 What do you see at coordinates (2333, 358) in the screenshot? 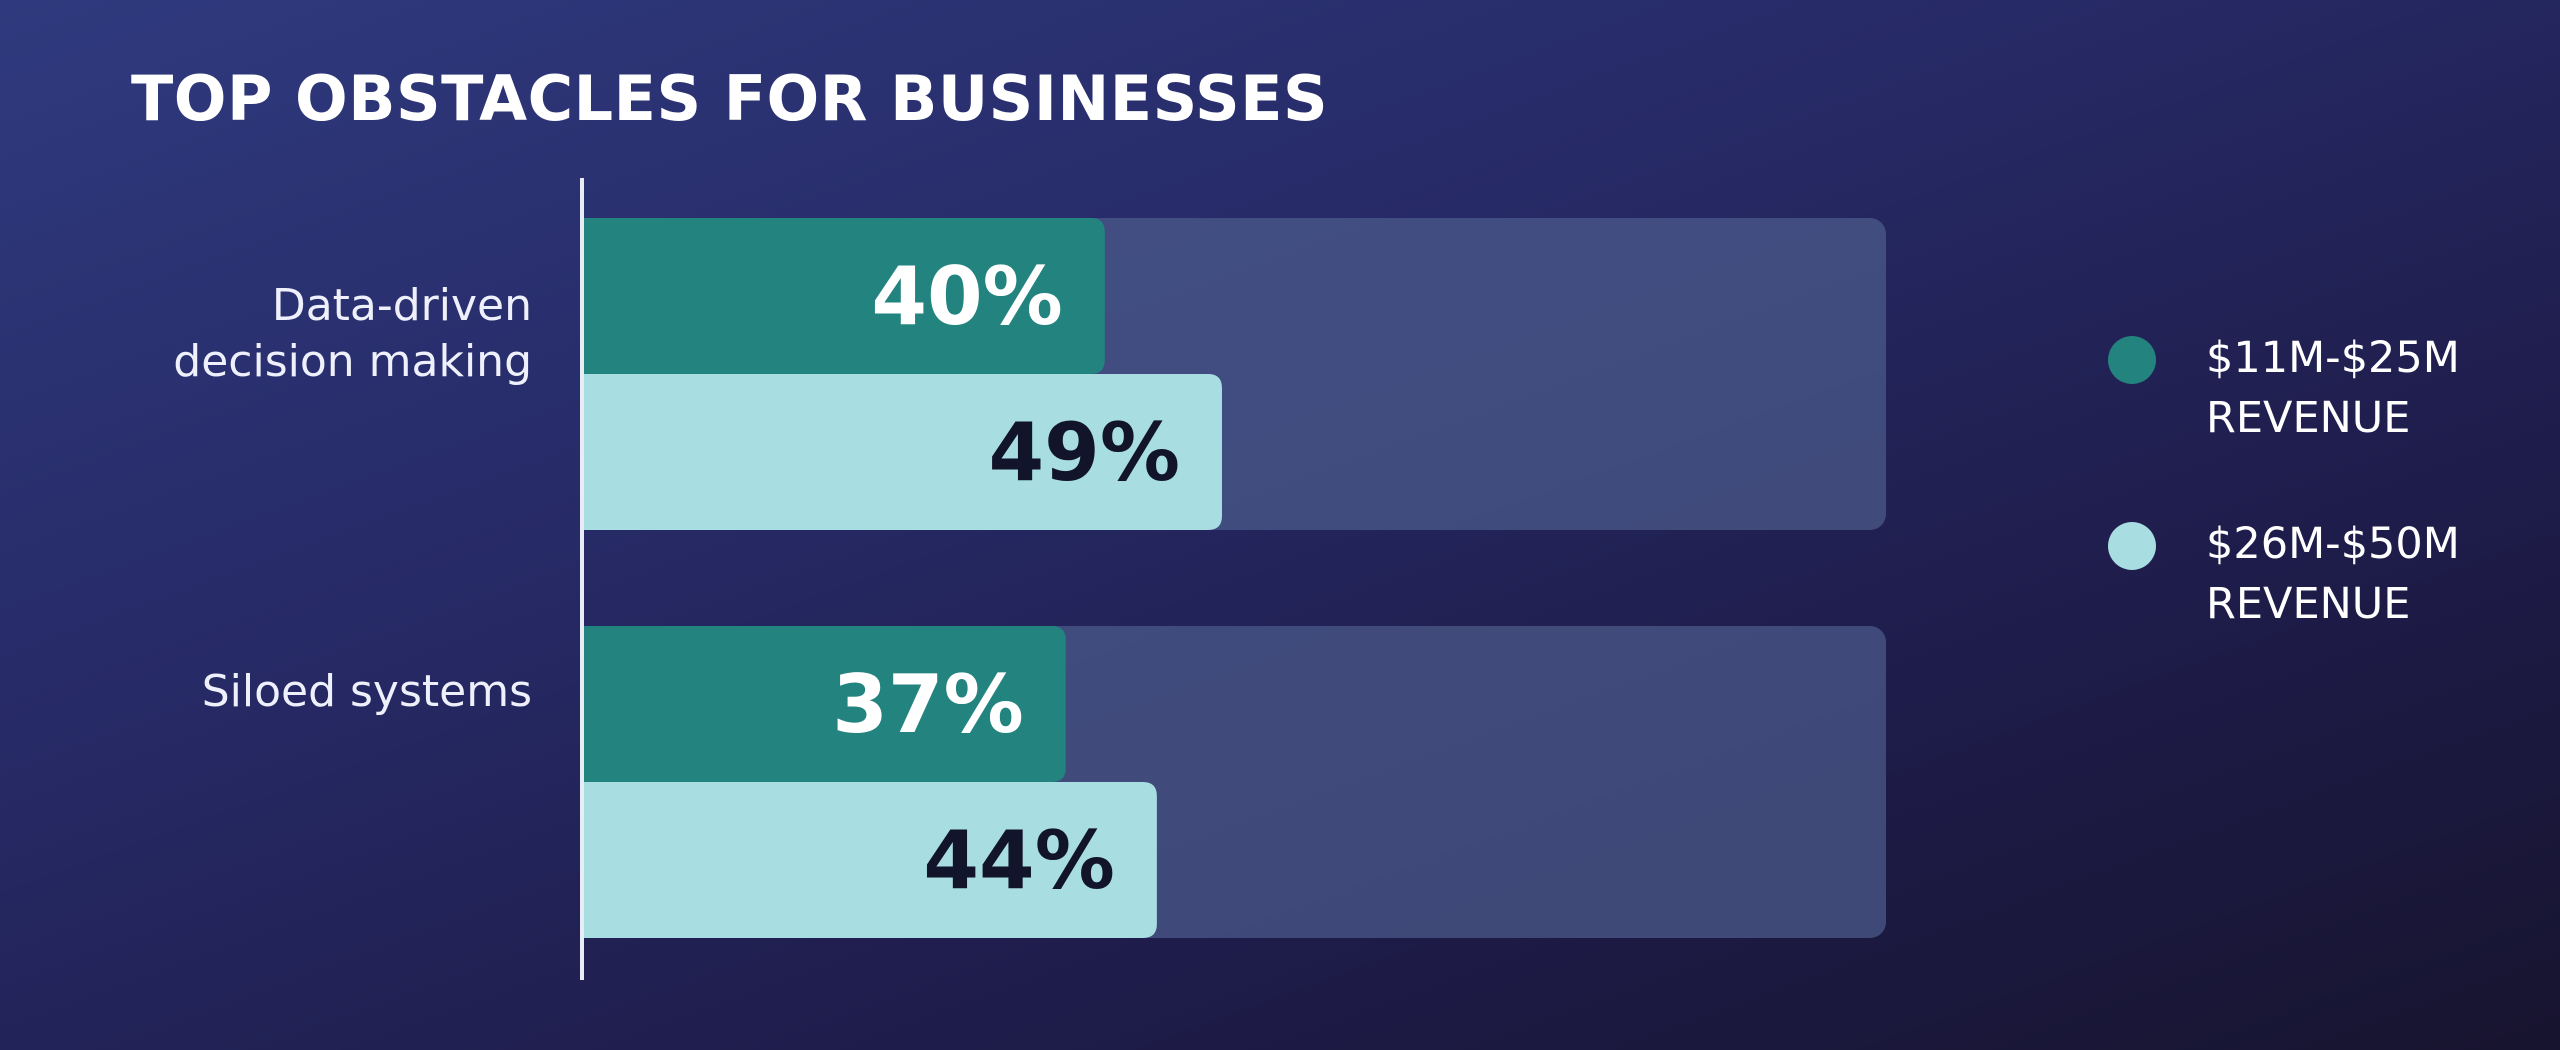
I see `legend-label-line: $11M-$25M` at bounding box center [2333, 358].